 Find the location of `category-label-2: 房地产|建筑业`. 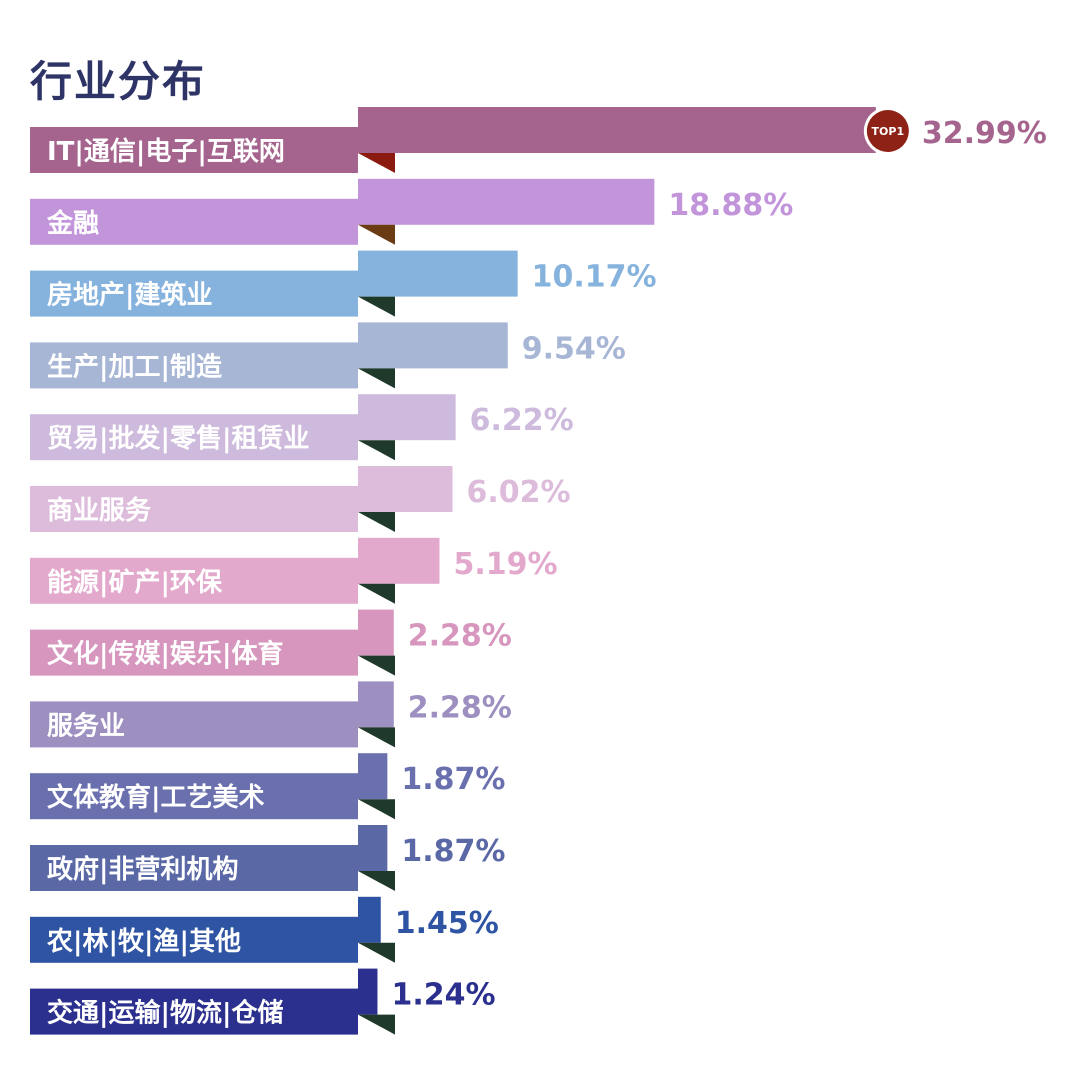

category-label-2: 房地产|建筑业 is located at coordinates (130, 295).